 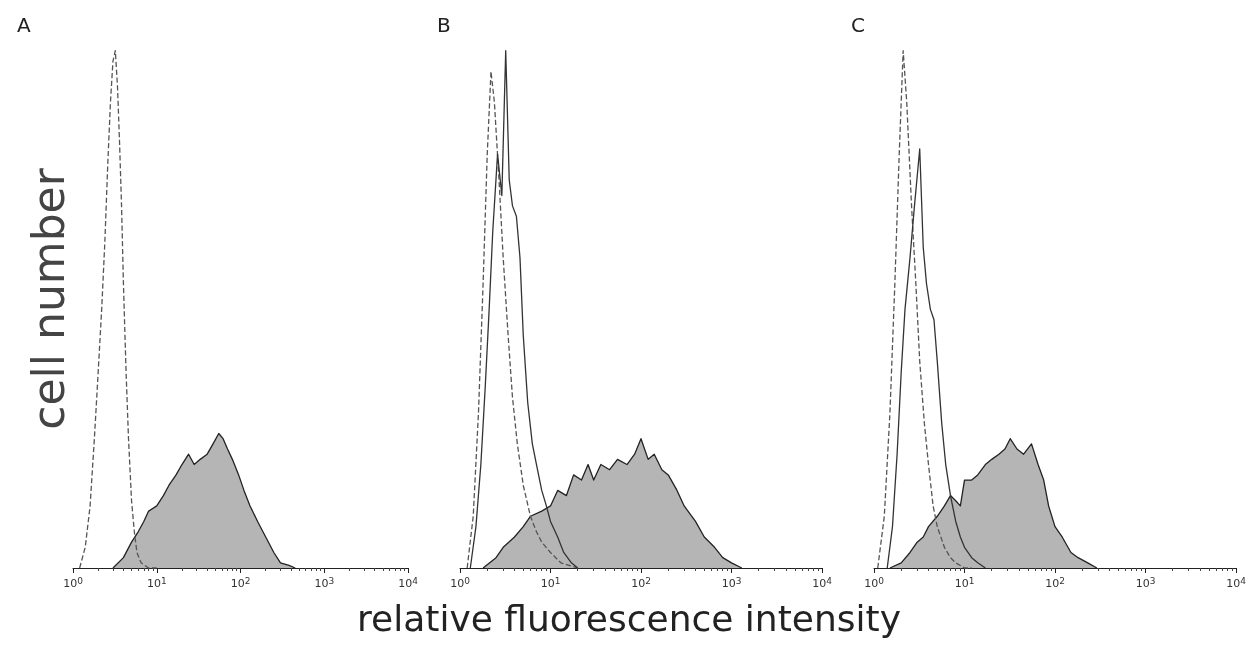 I want to click on chart-title: C, so click(x=858, y=25).